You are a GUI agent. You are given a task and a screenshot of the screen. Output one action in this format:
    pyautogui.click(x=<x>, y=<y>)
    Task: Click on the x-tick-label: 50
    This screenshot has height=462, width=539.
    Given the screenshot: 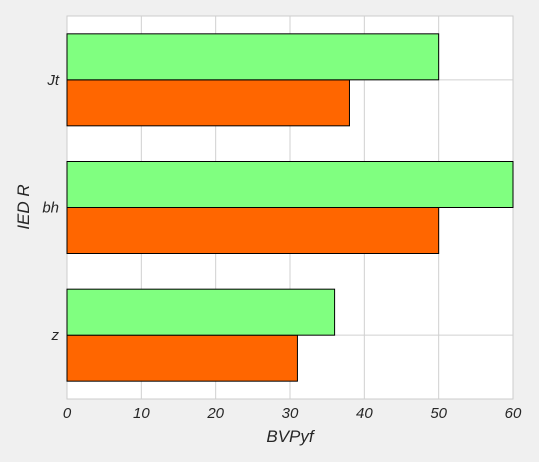 What is the action you would take?
    pyautogui.click(x=438, y=413)
    